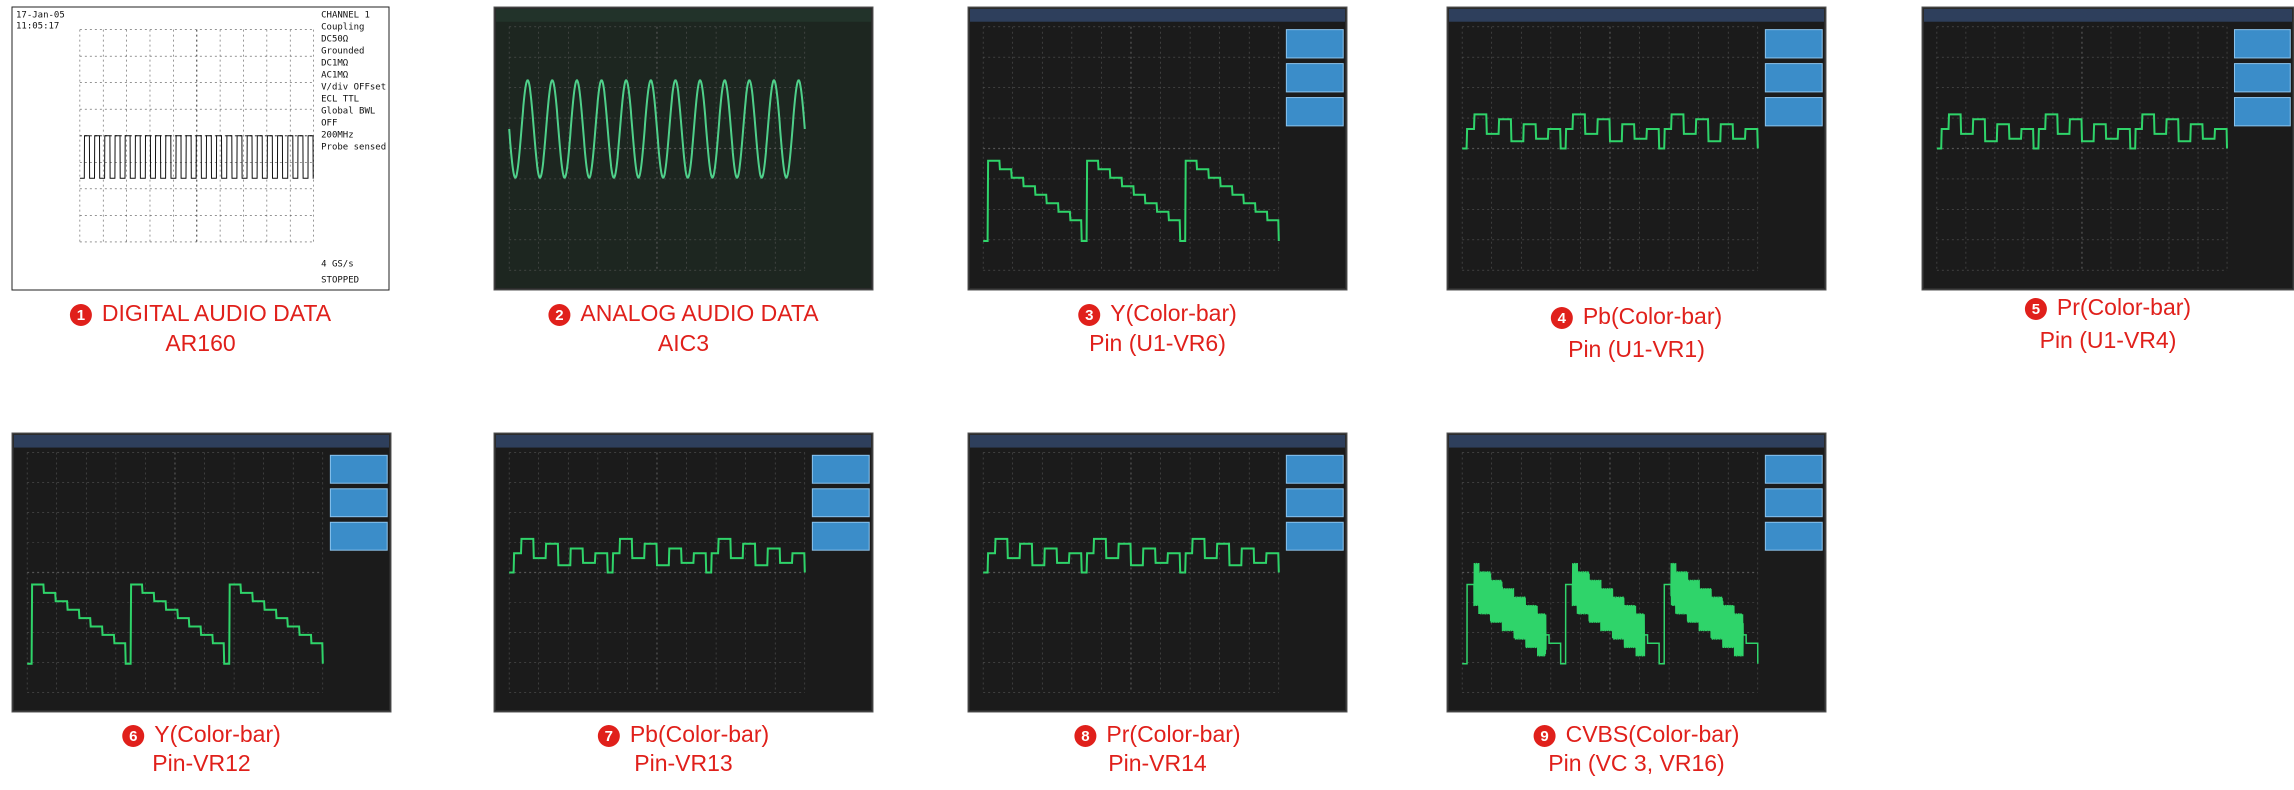 The height and width of the screenshot is (790, 2294). What do you see at coordinates (1157, 328) in the screenshot?
I see `caption: Y(Color-bar) 3 Pin (U1-VR6)` at bounding box center [1157, 328].